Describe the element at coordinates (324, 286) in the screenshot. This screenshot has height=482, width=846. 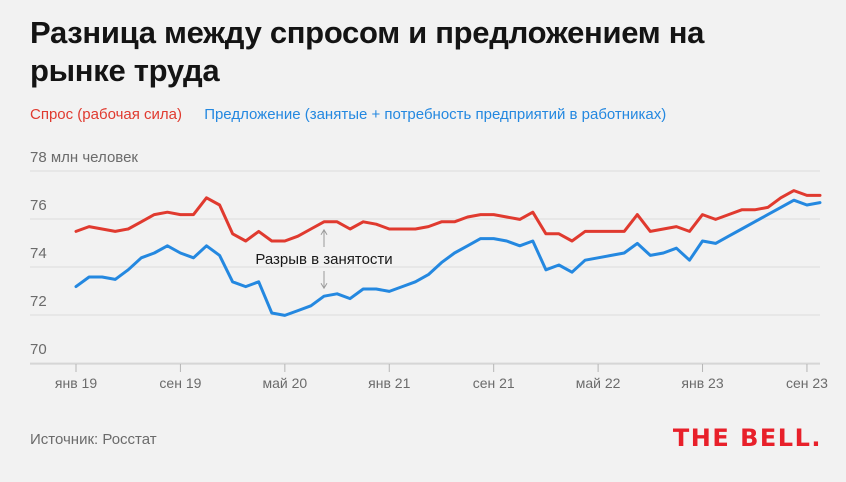
I see `gap-arrowhead-down` at that location.